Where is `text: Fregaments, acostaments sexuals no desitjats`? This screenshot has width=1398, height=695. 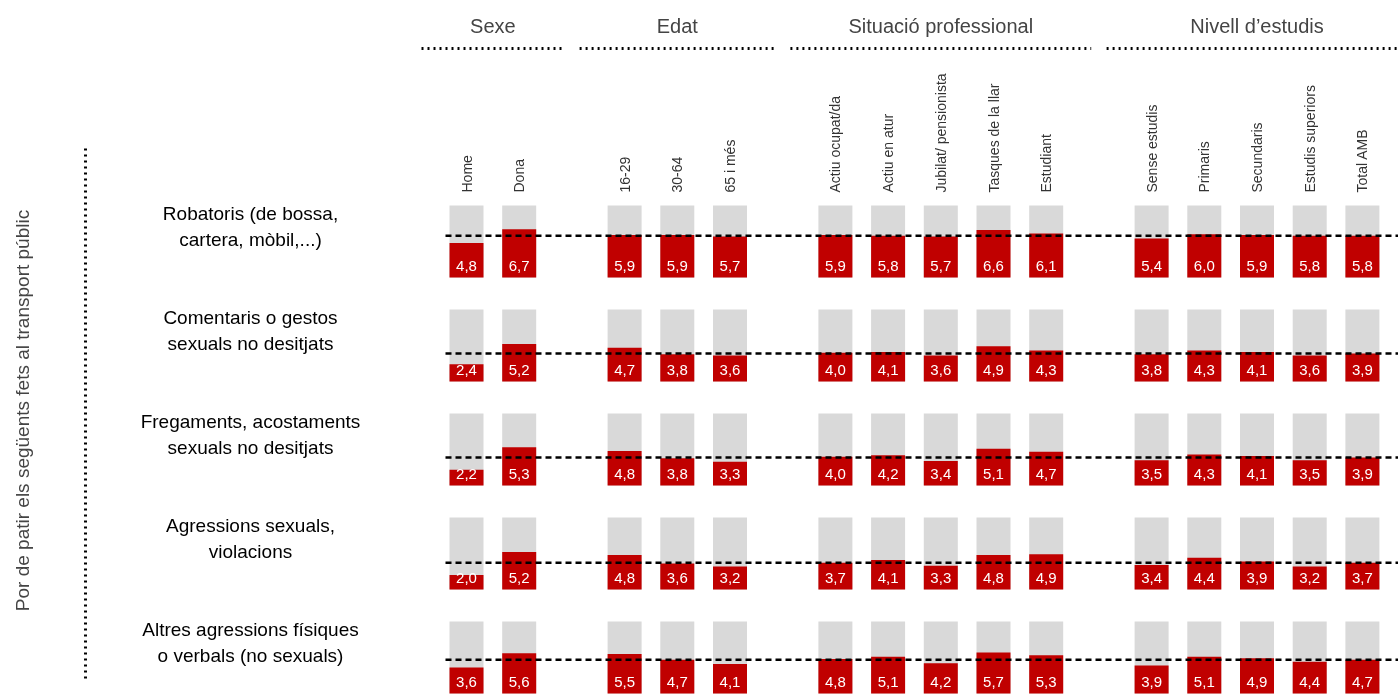 text: Fregaments, acostaments sexuals no desitjats is located at coordinates (250, 434).